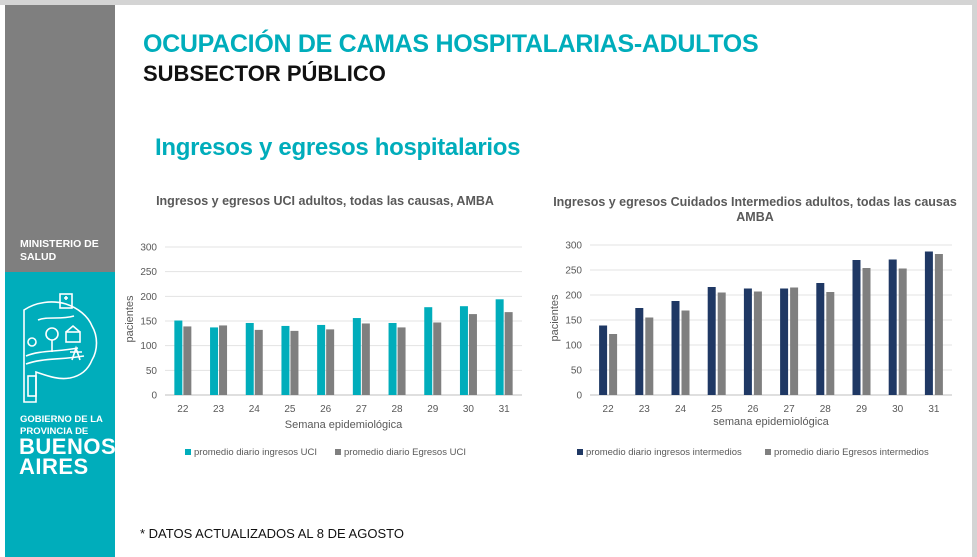  I want to click on legend-label: promedio diario ingresos intermedios, so click(664, 452).